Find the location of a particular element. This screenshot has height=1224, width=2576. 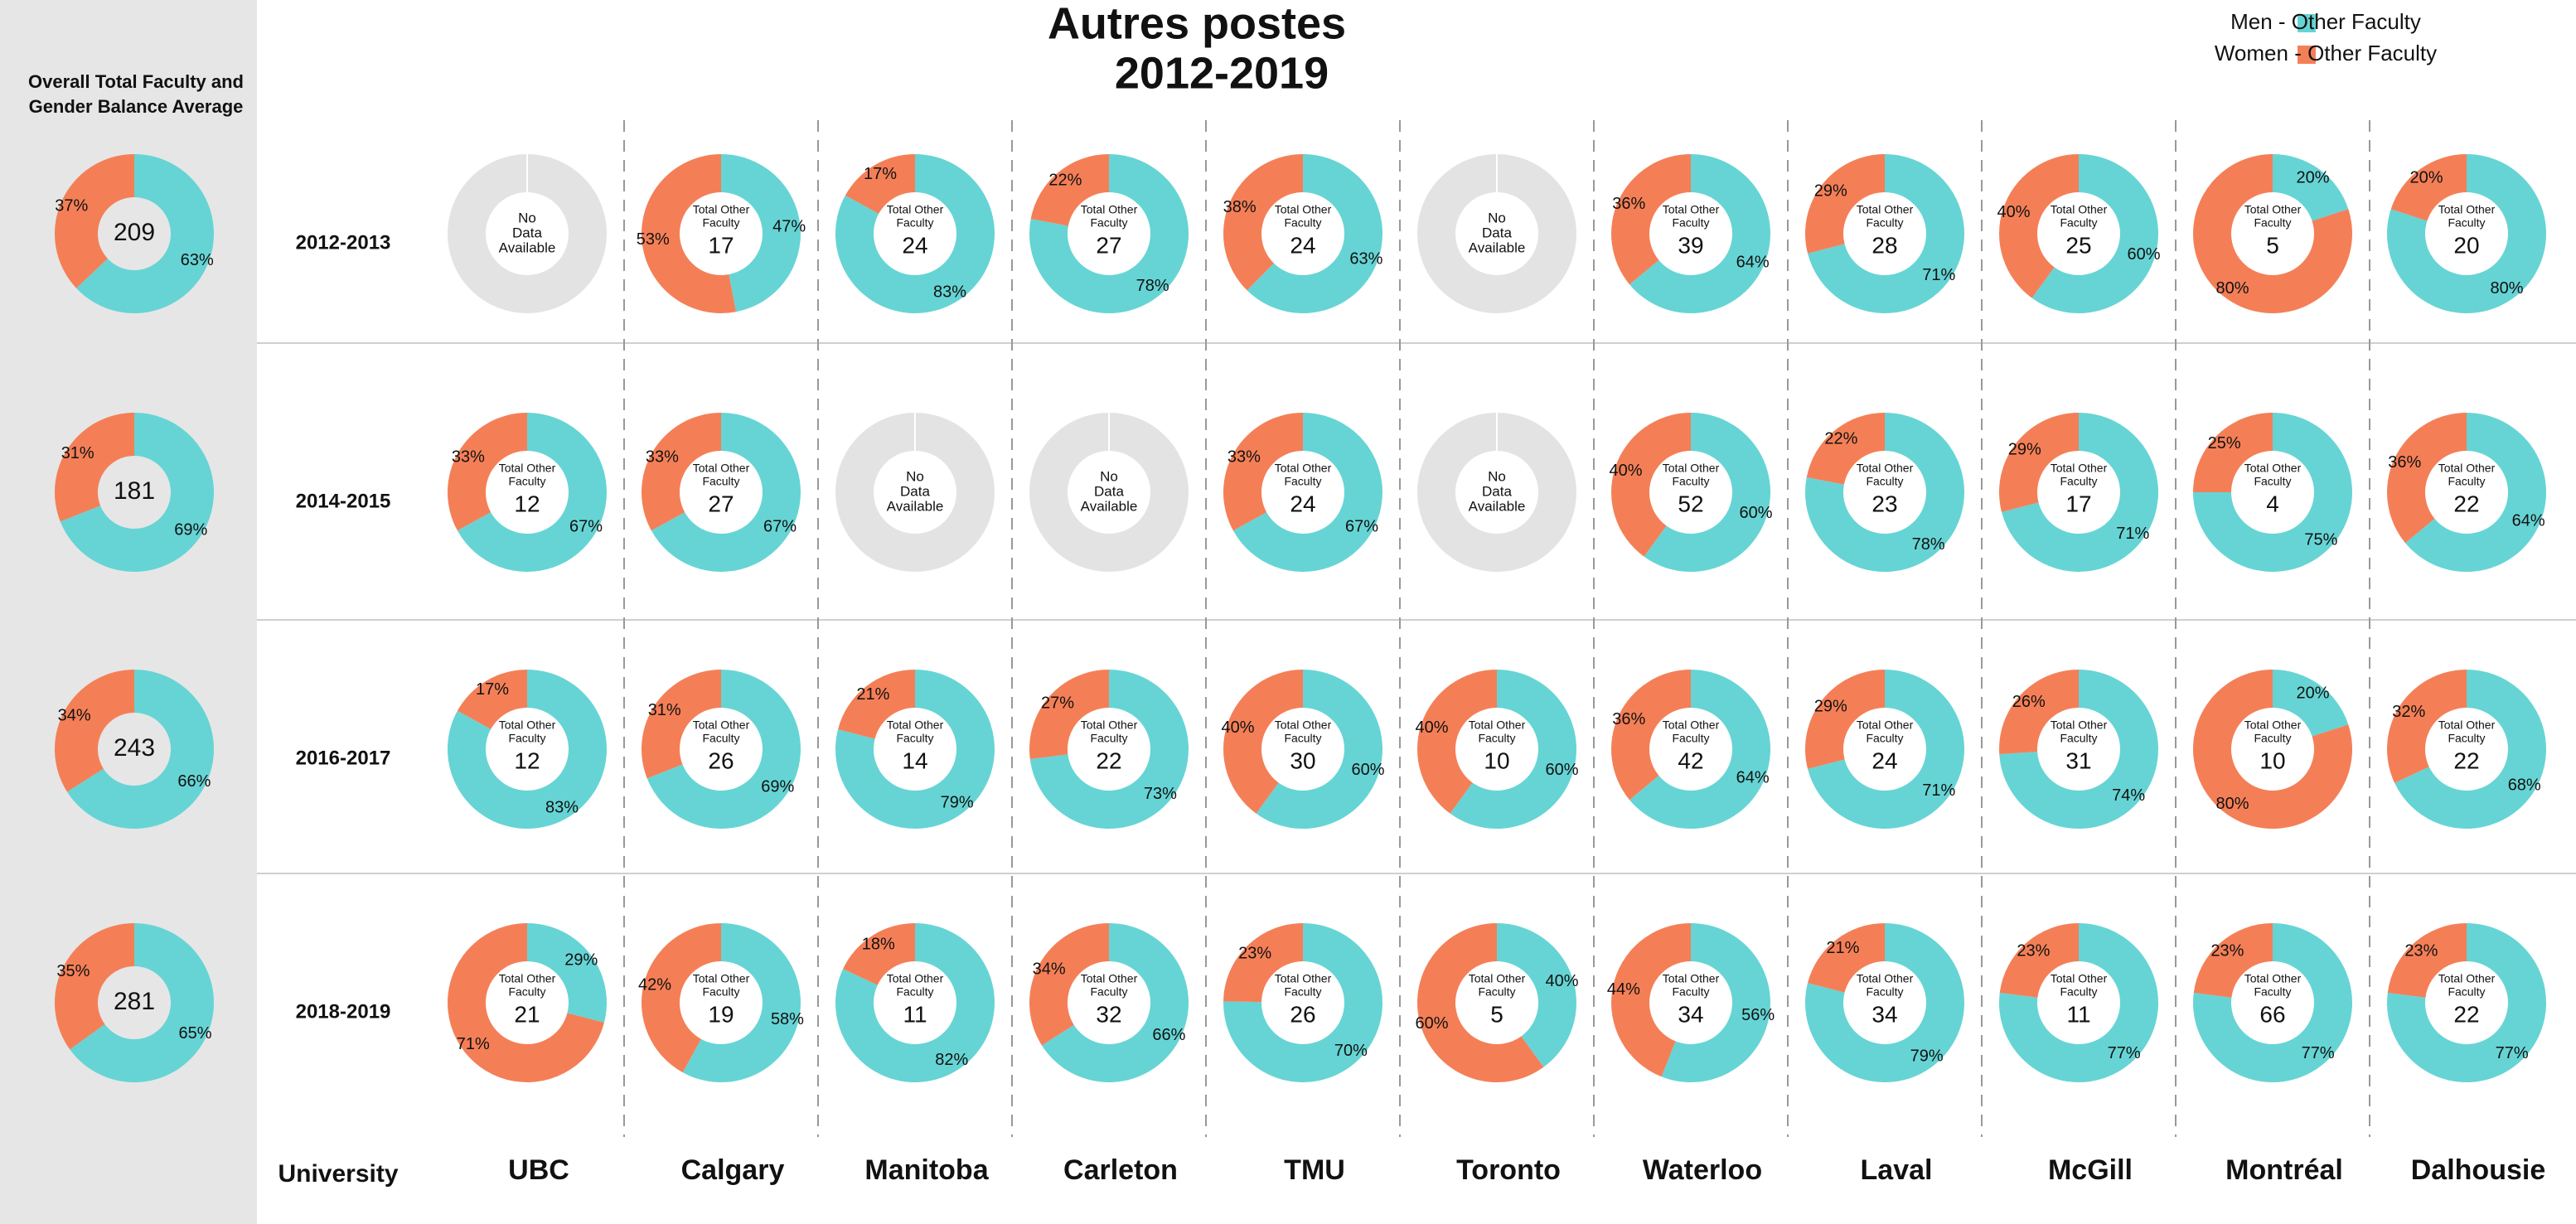

percent-label: 74% is located at coordinates (2128, 795).